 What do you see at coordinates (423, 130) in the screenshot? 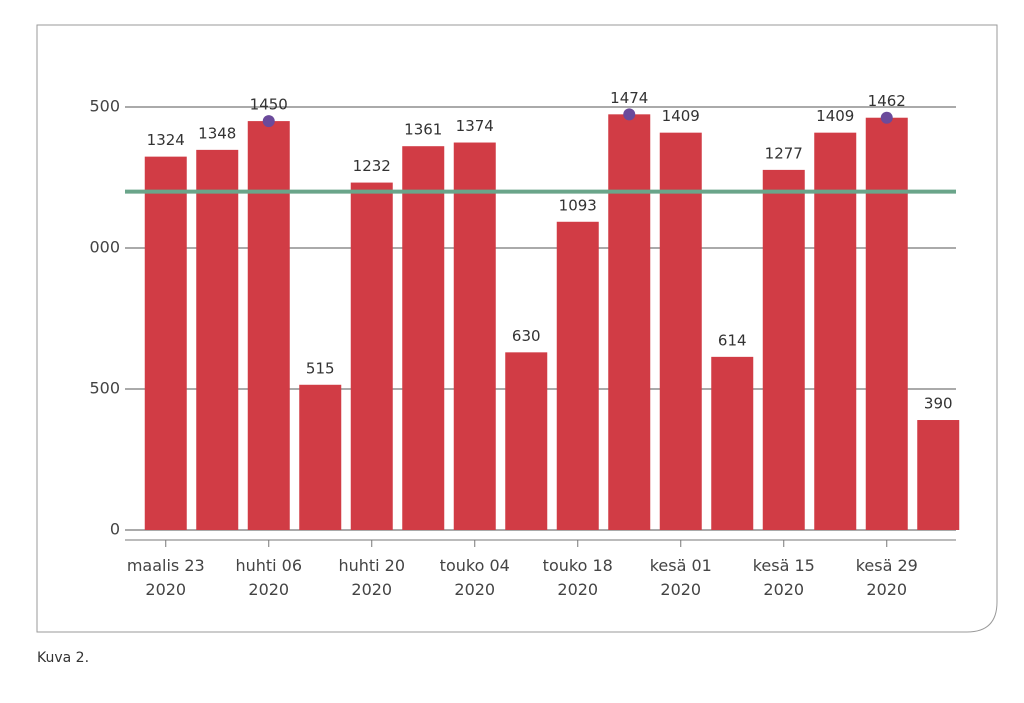
I see `value-label: 1361` at bounding box center [423, 130].